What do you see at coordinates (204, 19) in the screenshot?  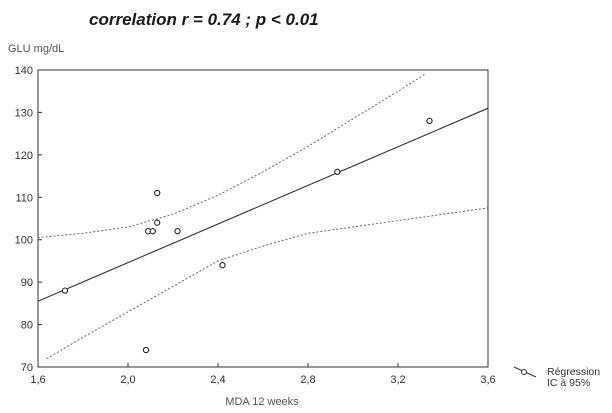 I see `chart-title: correlation r = 0.74 ; p < 0.01` at bounding box center [204, 19].